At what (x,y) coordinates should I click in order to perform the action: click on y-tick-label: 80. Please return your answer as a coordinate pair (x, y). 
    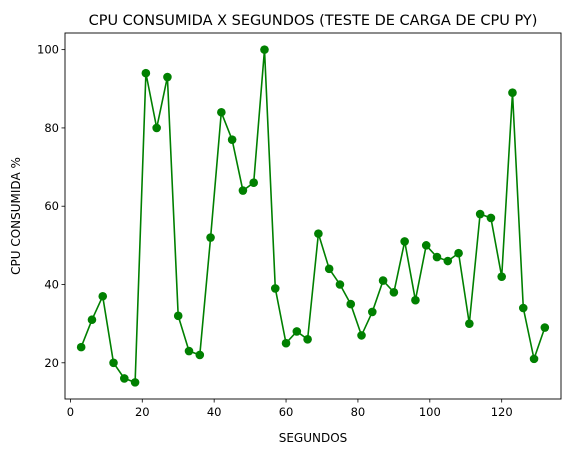
    Looking at the image, I should click on (51, 128).